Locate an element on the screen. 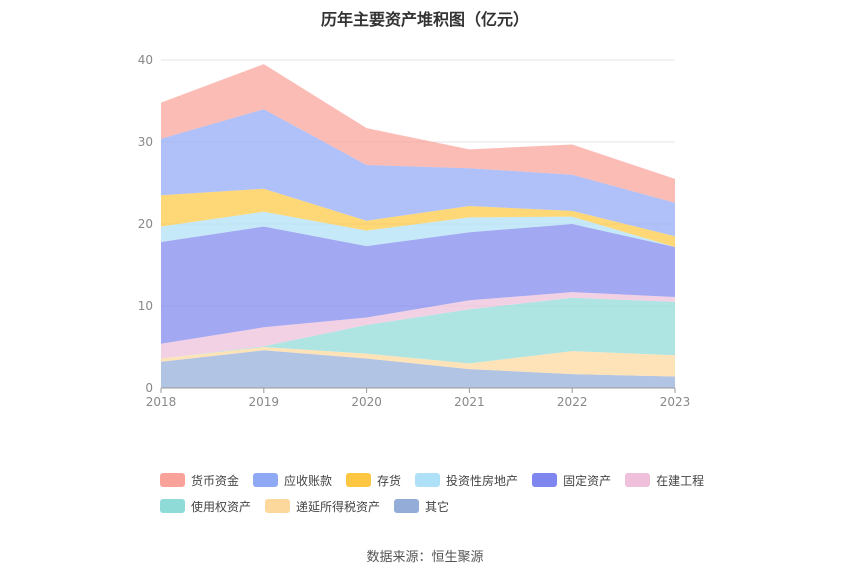 The height and width of the screenshot is (575, 850). legend-item: 其它 is located at coordinates (421, 506).